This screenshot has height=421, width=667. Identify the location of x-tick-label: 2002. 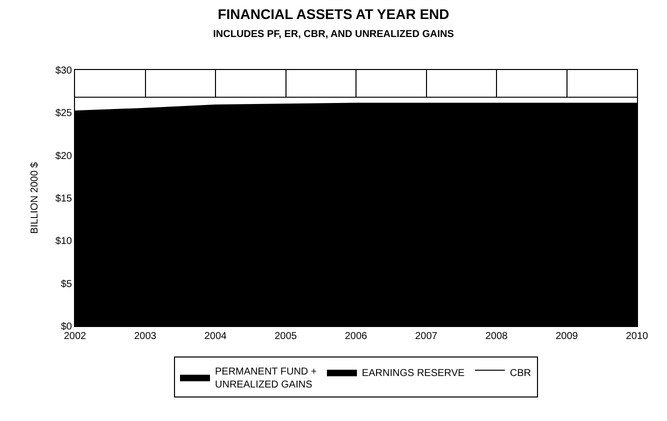
(75, 336).